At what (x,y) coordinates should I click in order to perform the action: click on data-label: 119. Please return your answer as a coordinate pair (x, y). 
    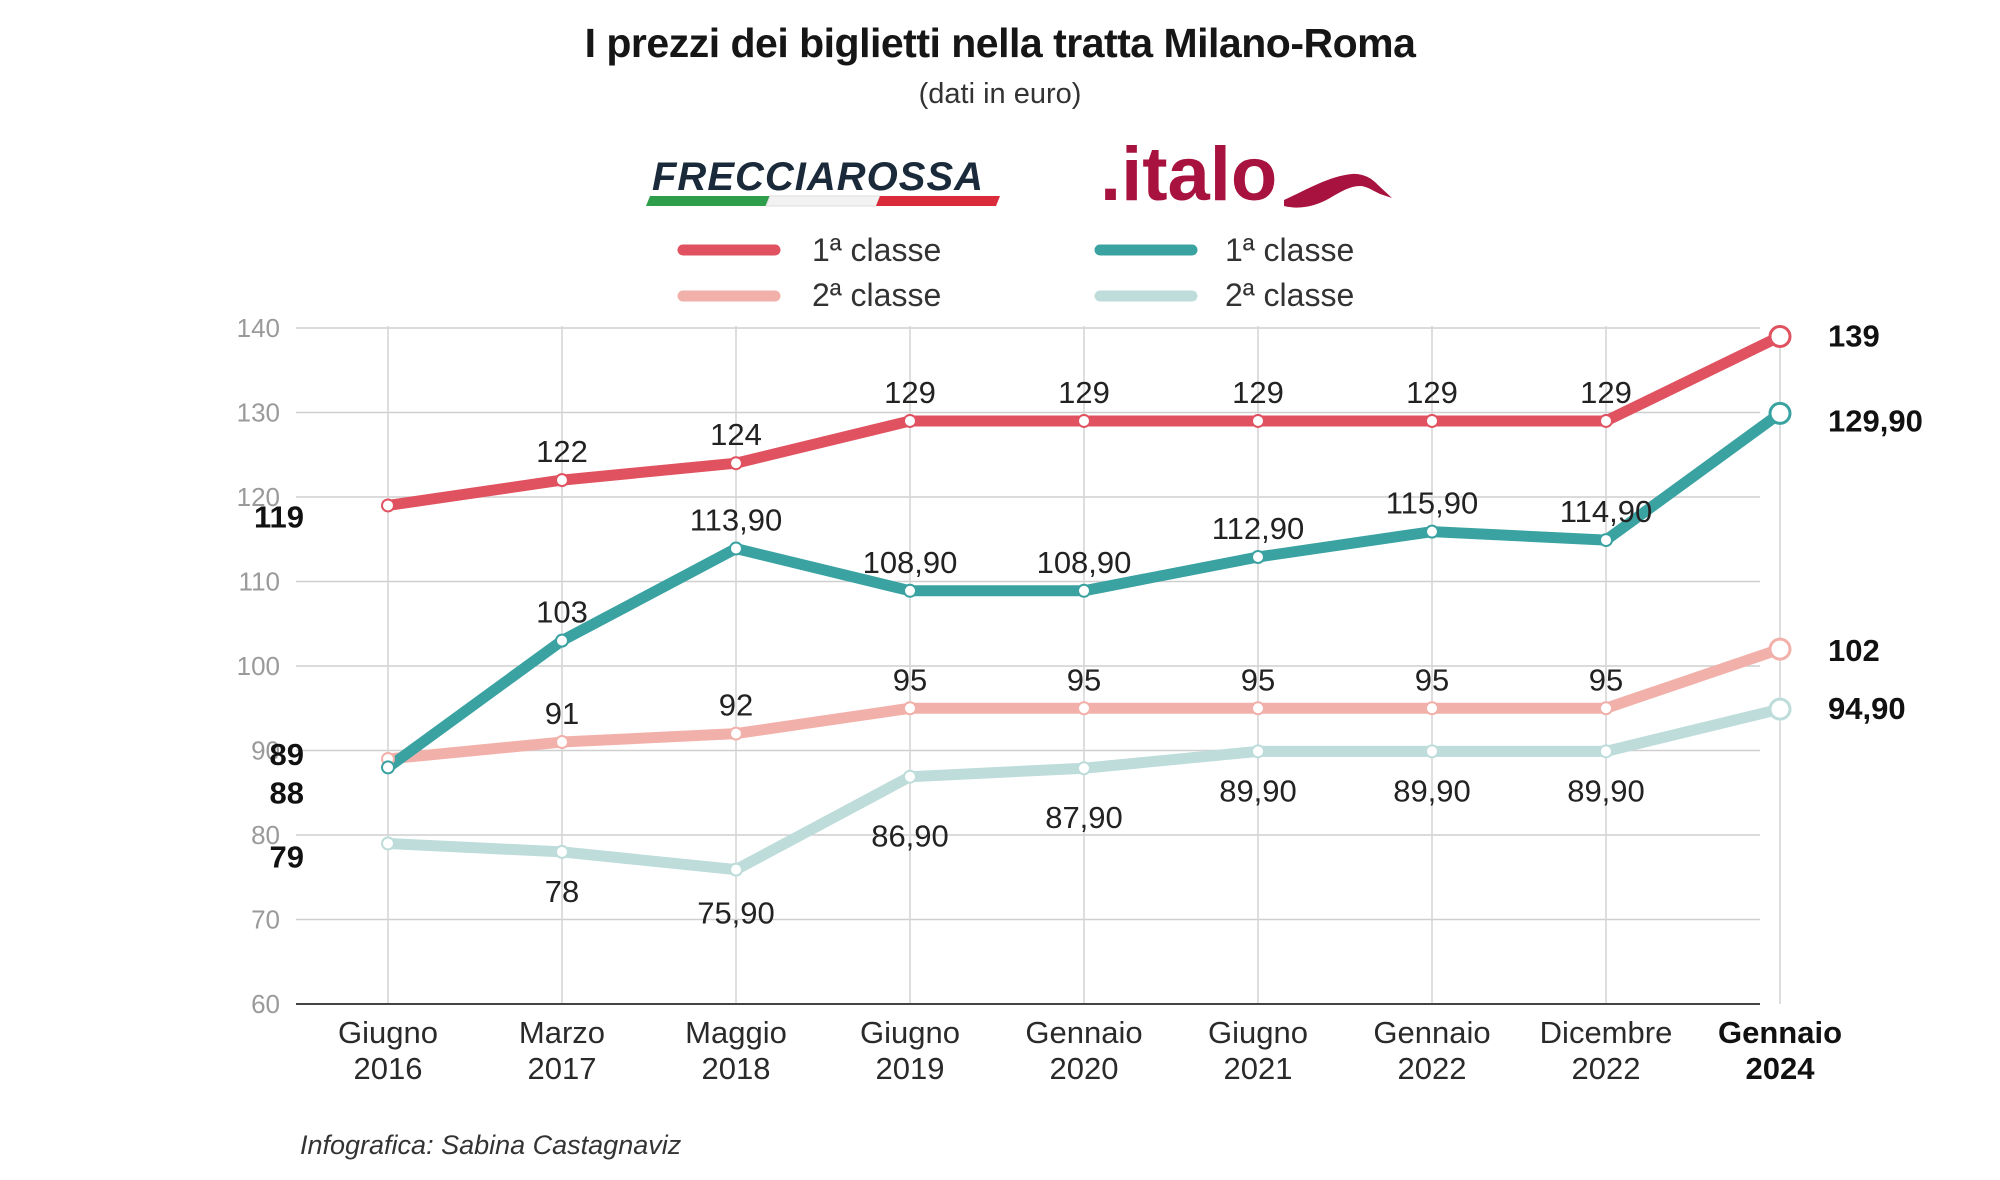
    Looking at the image, I should click on (279, 516).